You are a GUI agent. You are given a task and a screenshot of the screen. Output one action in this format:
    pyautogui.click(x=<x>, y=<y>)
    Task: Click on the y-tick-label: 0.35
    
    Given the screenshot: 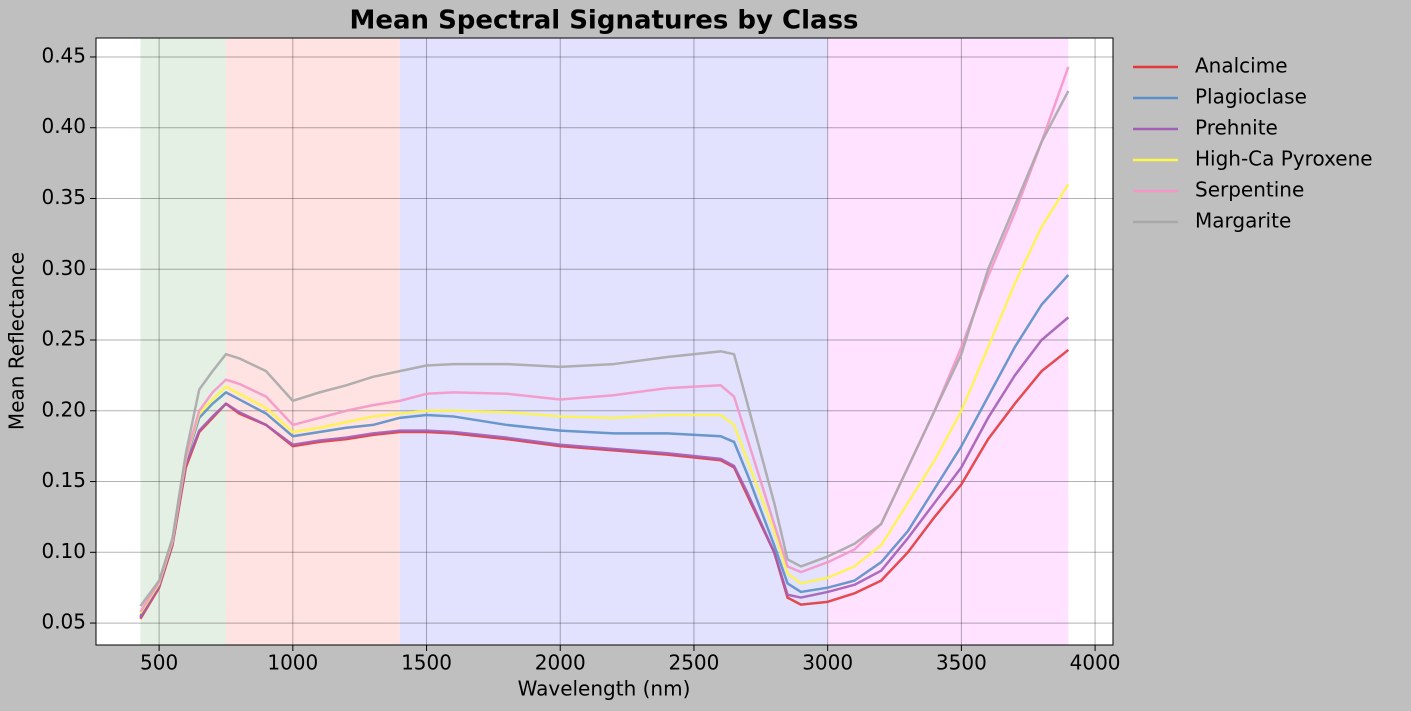 What is the action you would take?
    pyautogui.click(x=63, y=197)
    